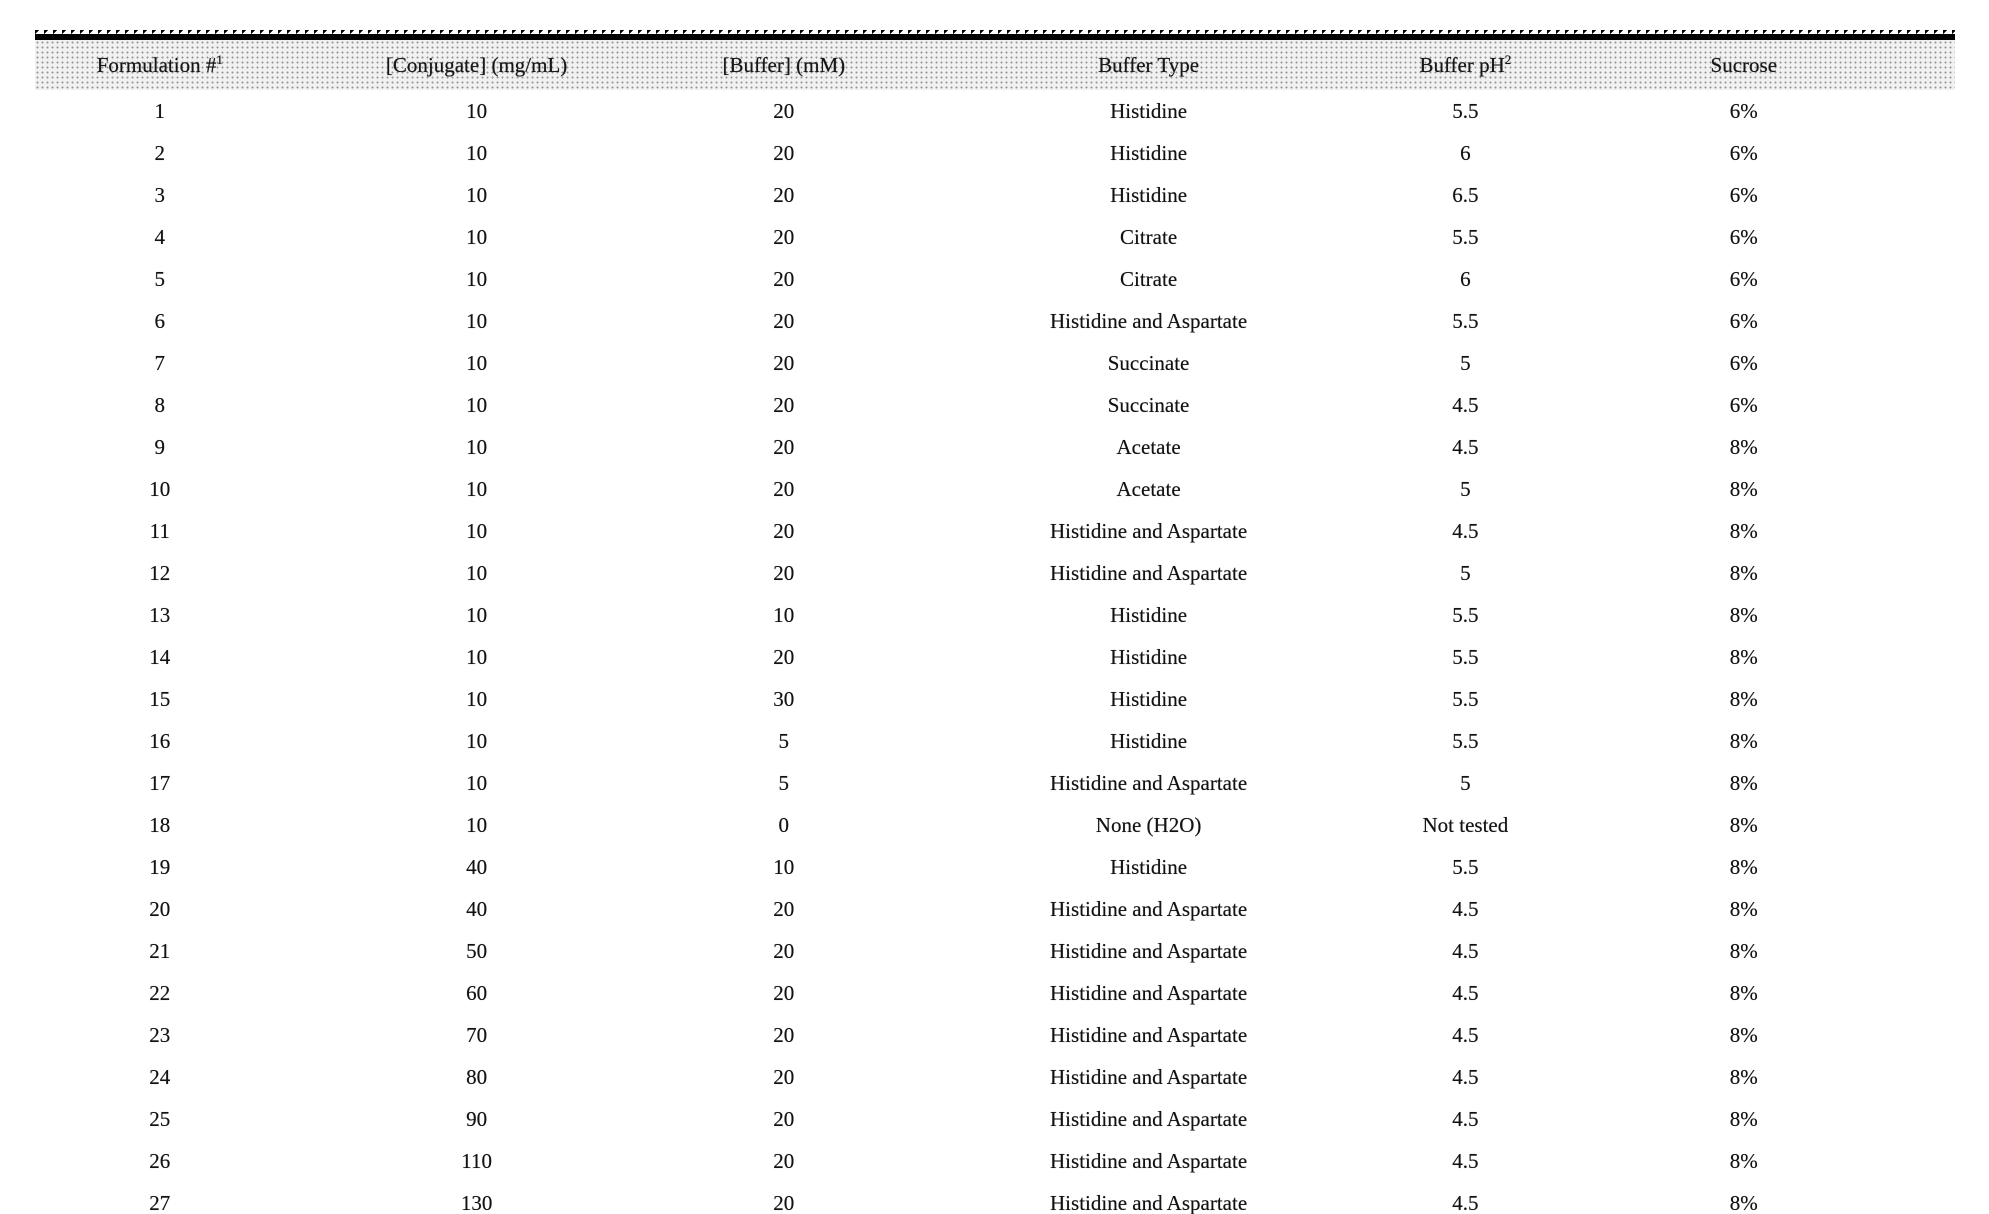  Describe the element at coordinates (1743, 65) in the screenshot. I see `column-header: Sucrose` at that location.